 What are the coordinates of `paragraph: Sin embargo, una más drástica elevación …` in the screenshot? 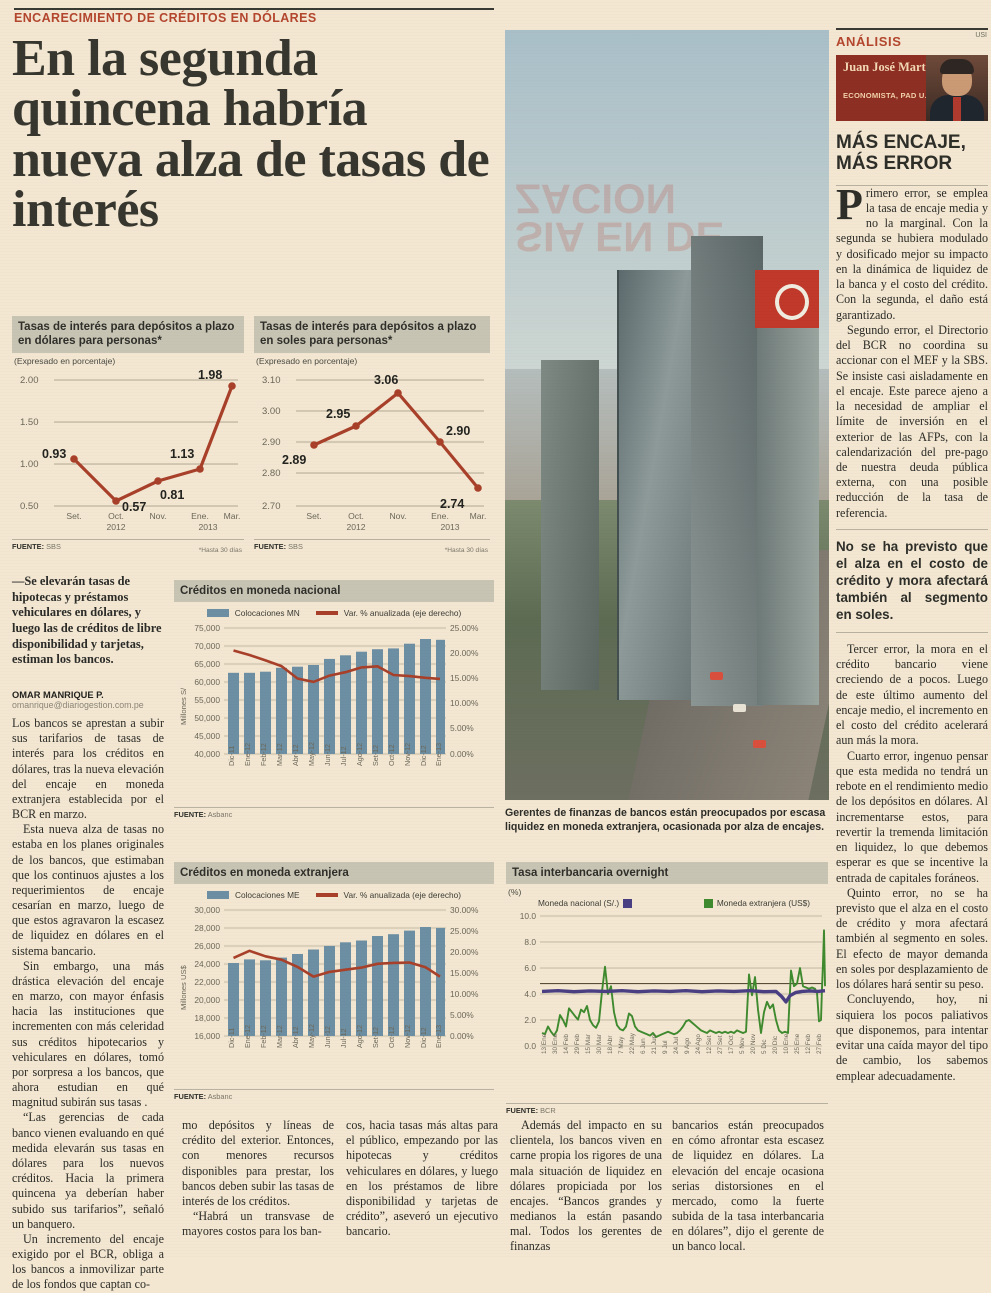 It's located at (88, 1034).